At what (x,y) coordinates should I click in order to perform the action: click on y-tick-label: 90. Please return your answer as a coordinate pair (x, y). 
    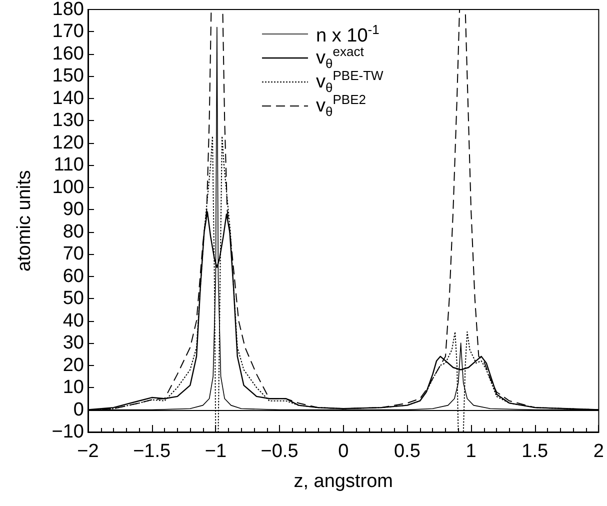
    Looking at the image, I should click on (73, 209).